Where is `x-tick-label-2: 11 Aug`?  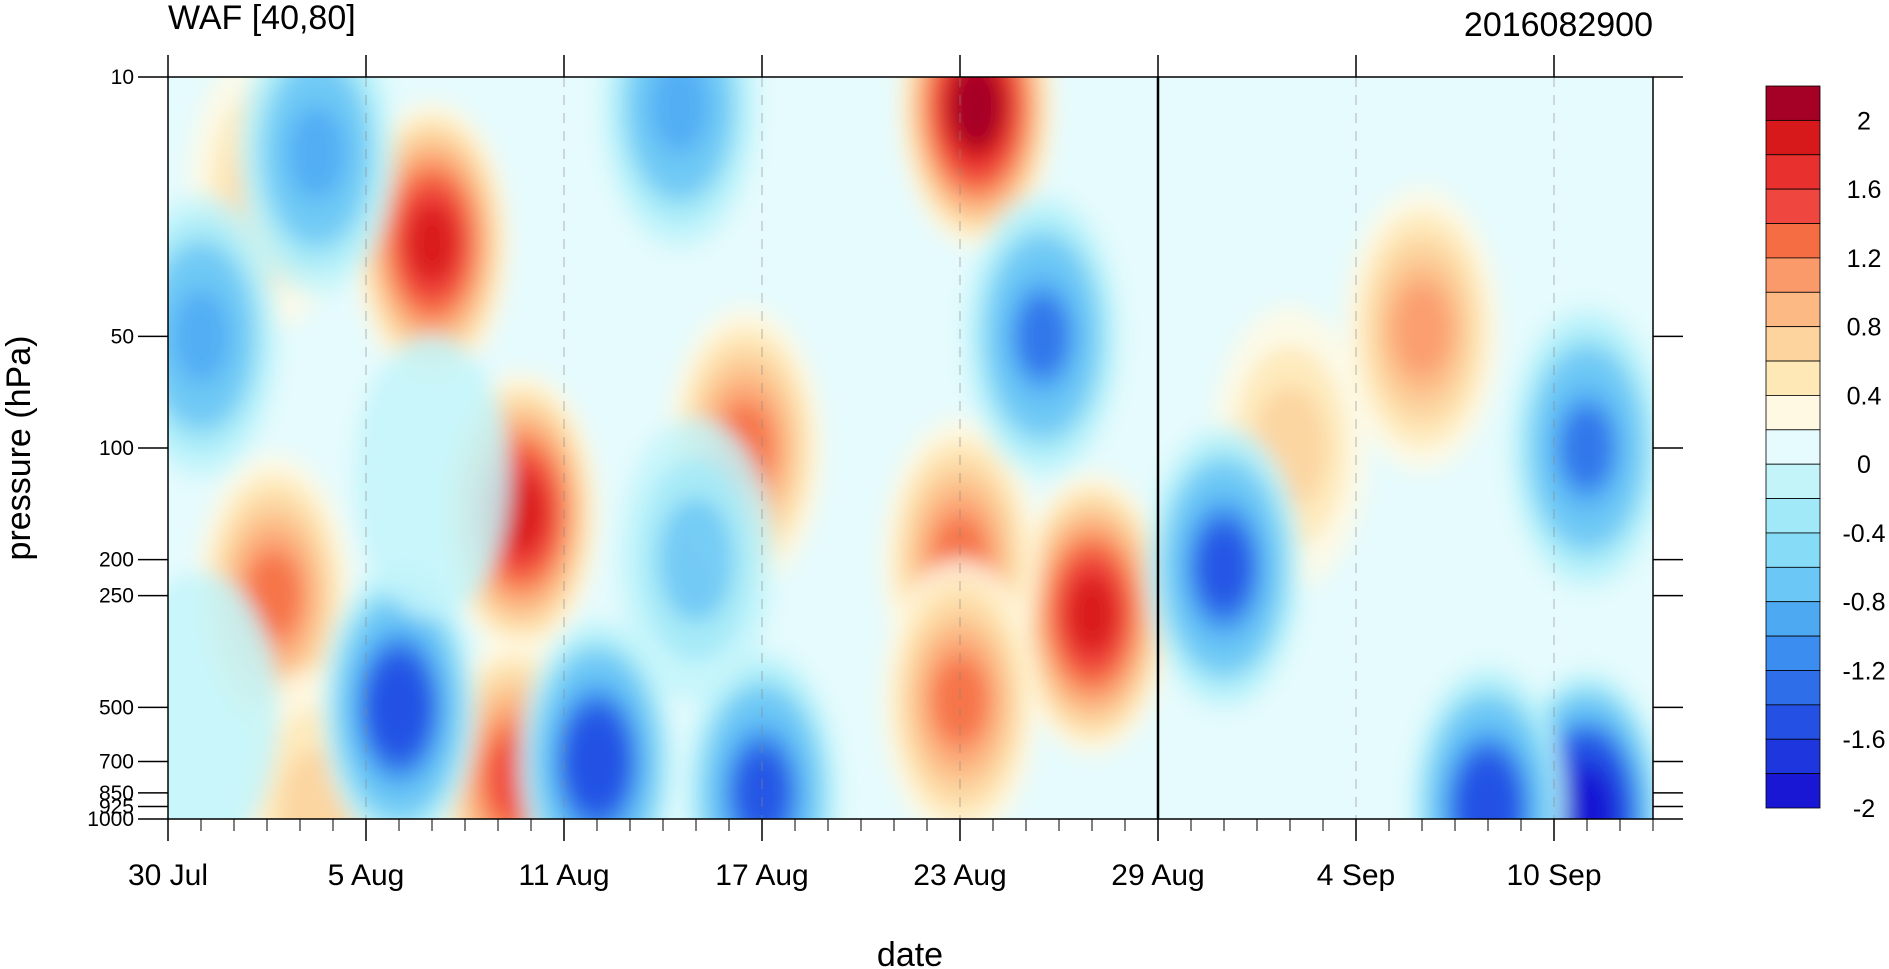 x-tick-label-2: 11 Aug is located at coordinates (563, 875).